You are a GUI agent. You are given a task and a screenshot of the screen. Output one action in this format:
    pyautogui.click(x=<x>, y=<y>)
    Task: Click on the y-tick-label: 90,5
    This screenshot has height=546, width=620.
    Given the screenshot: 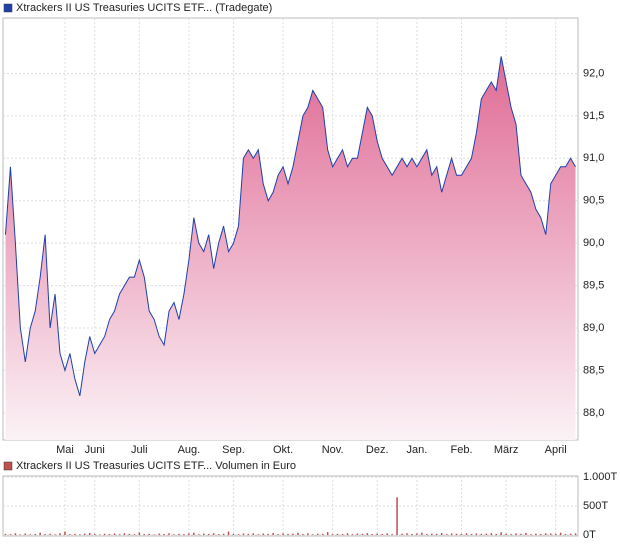 What is the action you would take?
    pyautogui.click(x=593, y=201)
    